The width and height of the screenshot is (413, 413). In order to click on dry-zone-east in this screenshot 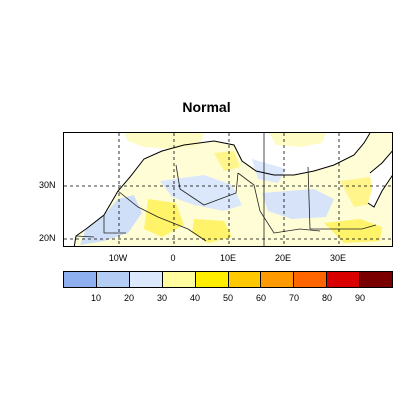, I will do `click(298, 204)`.